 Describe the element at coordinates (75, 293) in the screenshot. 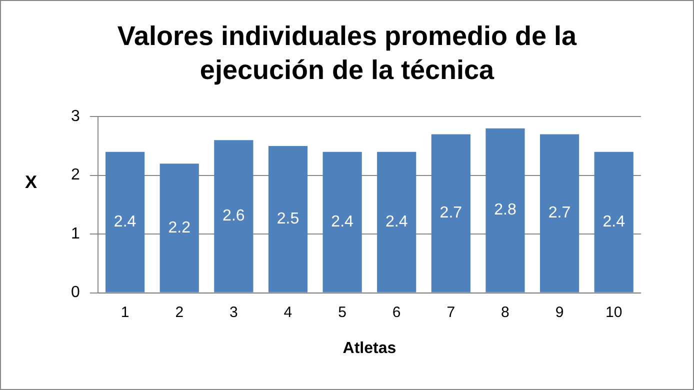

I see `y-tick-label: 0` at that location.